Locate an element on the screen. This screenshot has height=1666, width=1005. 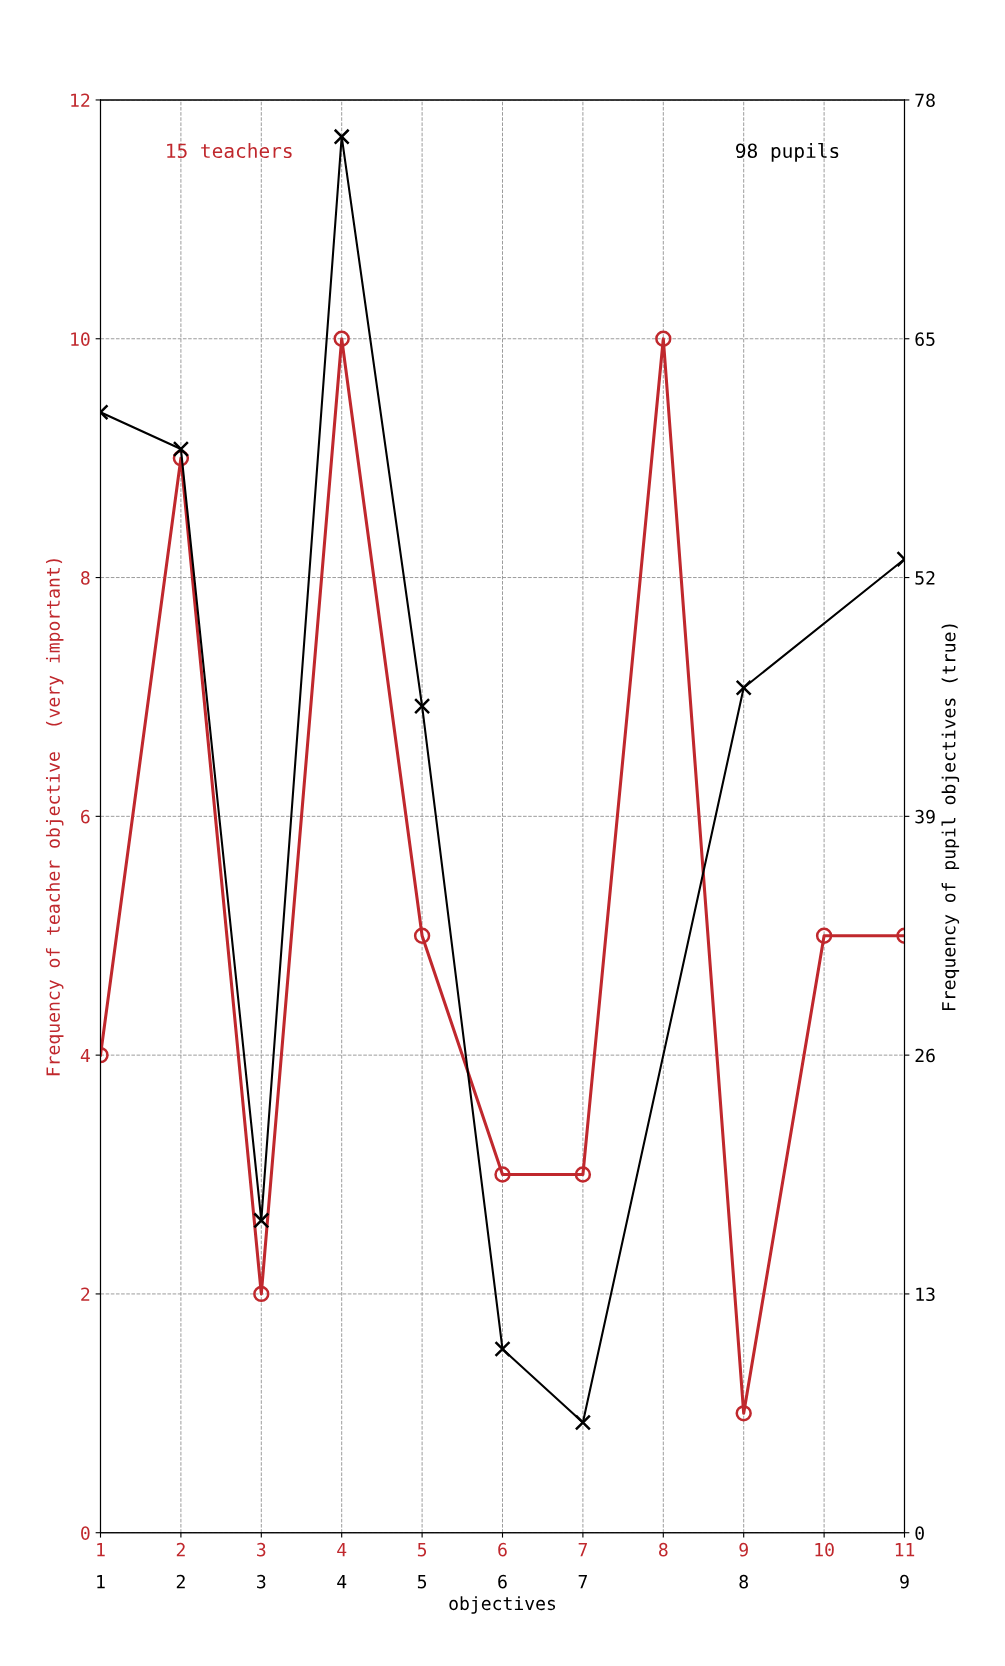
x-tick-label: 2 is located at coordinates (180, 1549).